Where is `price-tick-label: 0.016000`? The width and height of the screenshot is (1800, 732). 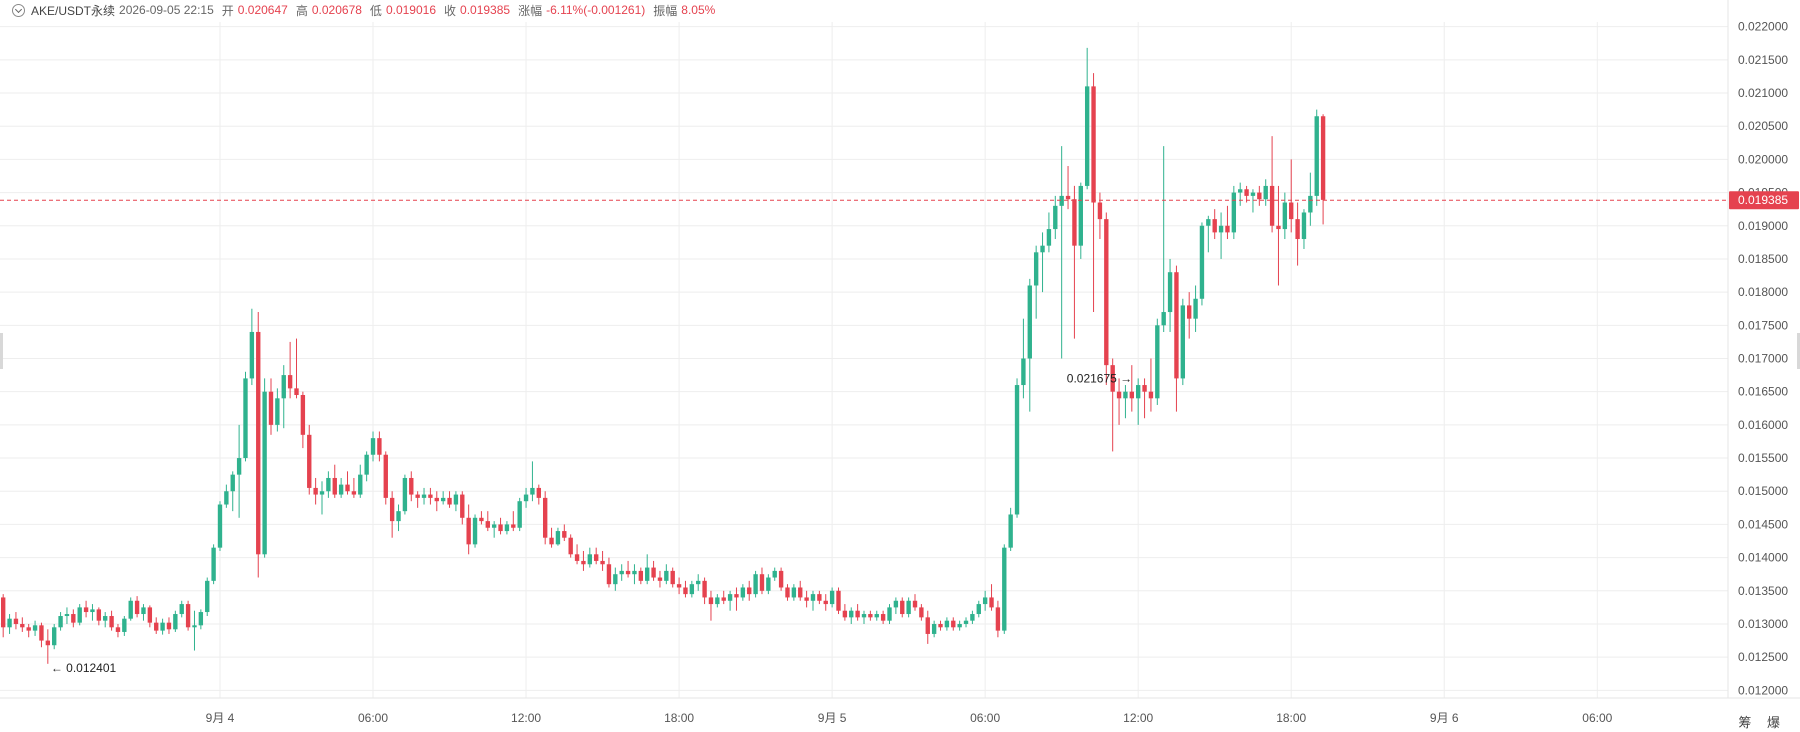 price-tick-label: 0.016000 is located at coordinates (1763, 425).